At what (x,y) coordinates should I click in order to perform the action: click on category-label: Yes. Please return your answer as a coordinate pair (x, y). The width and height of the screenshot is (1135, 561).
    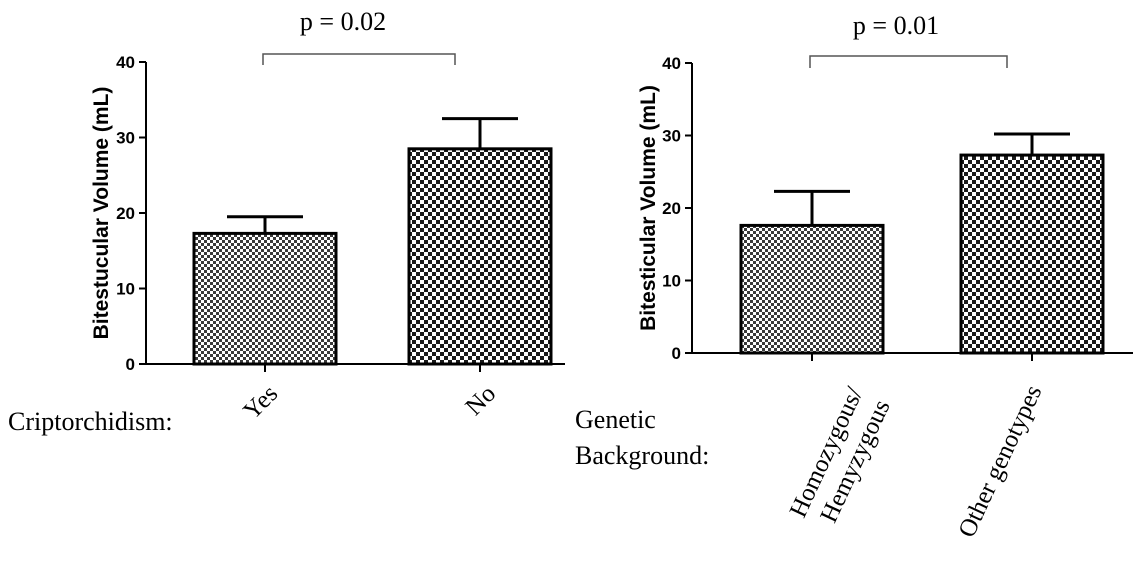
    Looking at the image, I should click on (260, 402).